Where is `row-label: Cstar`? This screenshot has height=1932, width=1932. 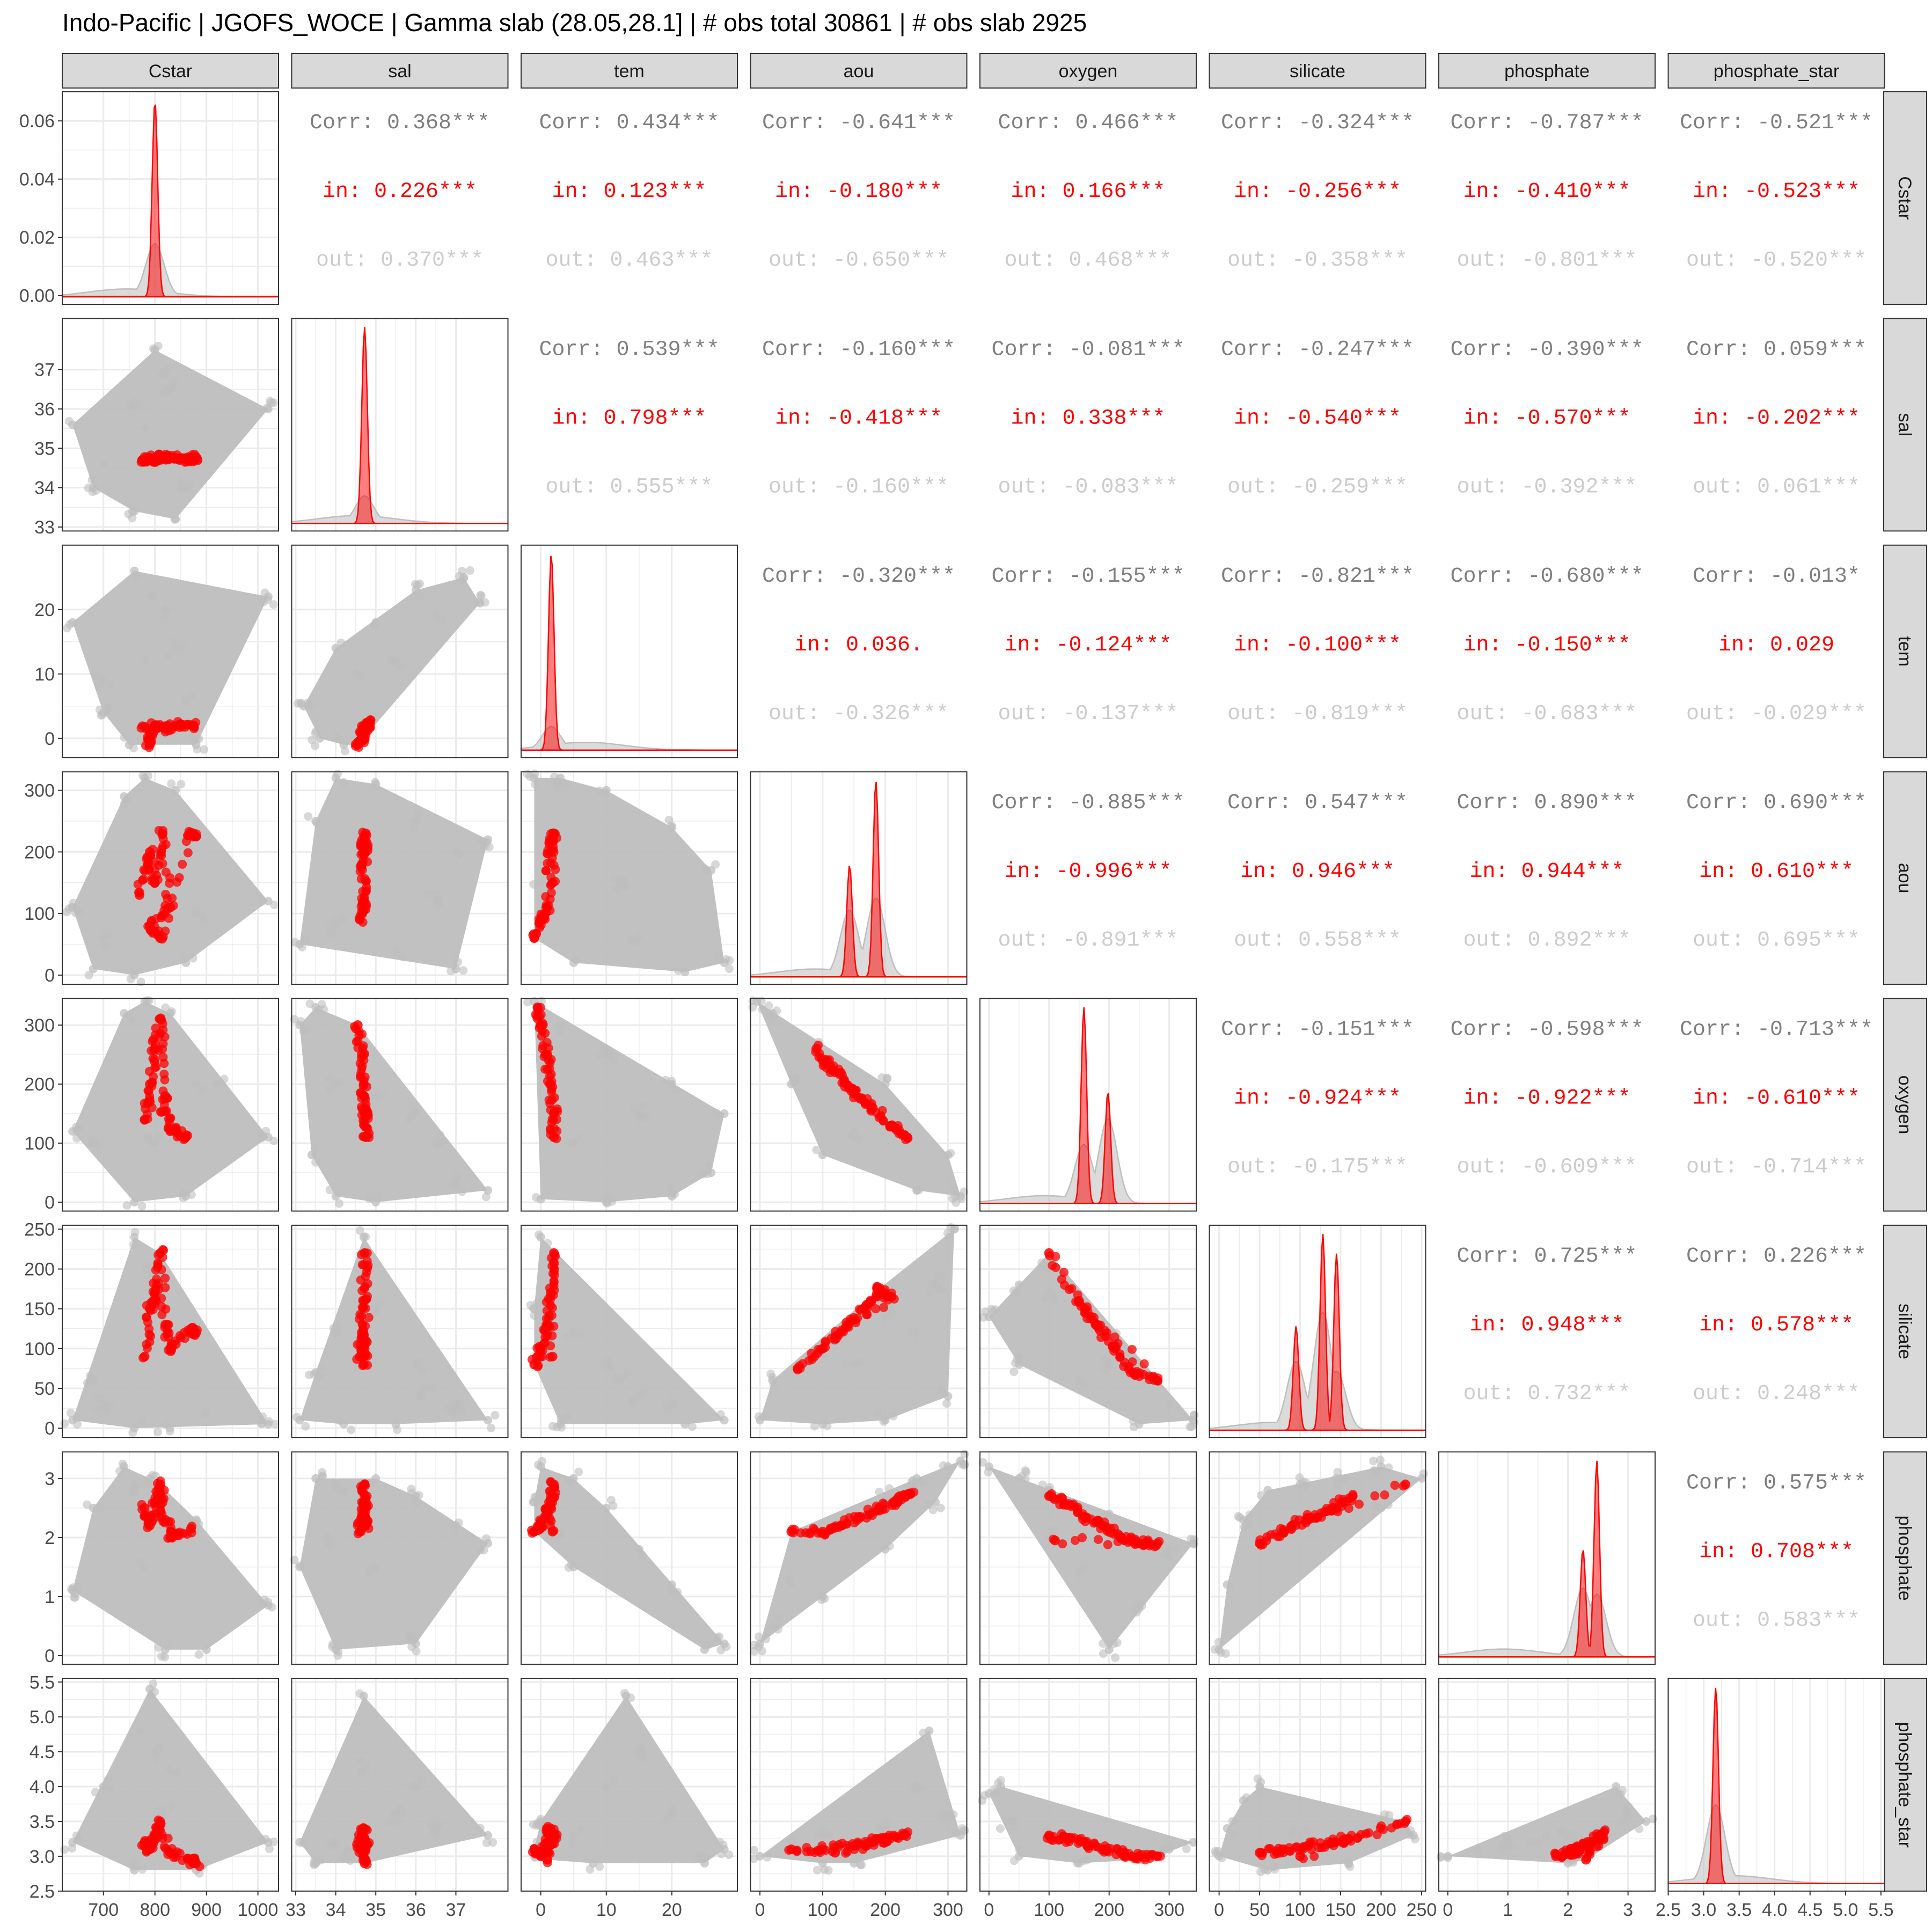 row-label: Cstar is located at coordinates (1904, 197).